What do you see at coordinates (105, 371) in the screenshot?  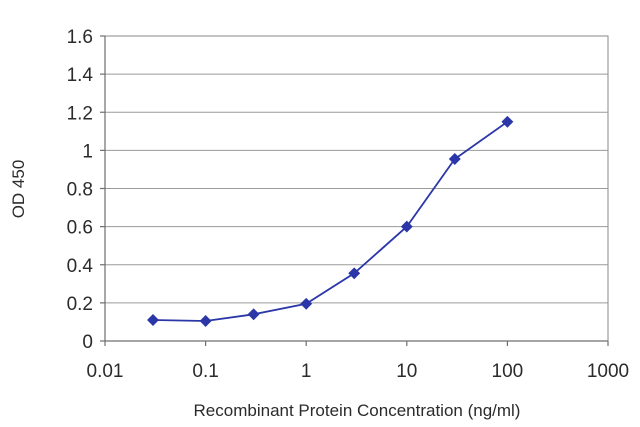 I see `x-tick-label: 0.01` at bounding box center [105, 371].